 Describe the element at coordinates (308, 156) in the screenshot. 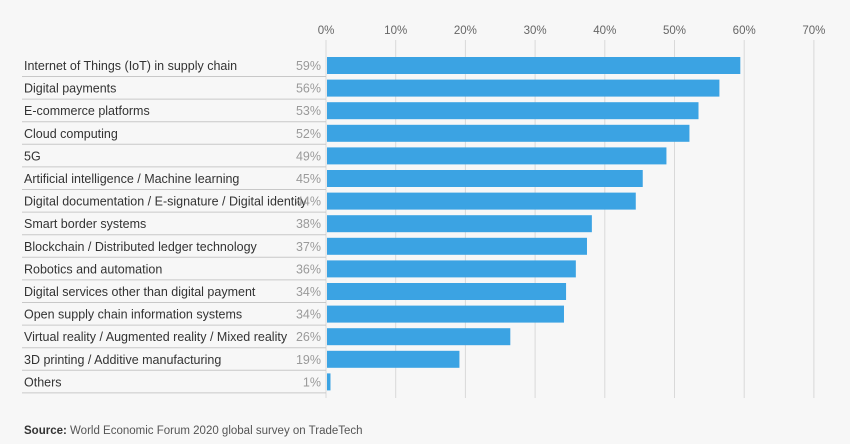

I see `value-label: 49%` at that location.